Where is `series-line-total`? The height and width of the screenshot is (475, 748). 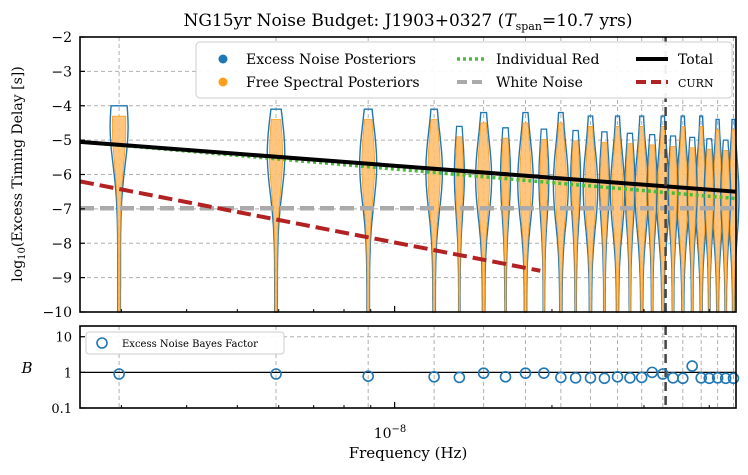
series-line-total is located at coordinates (408, 166).